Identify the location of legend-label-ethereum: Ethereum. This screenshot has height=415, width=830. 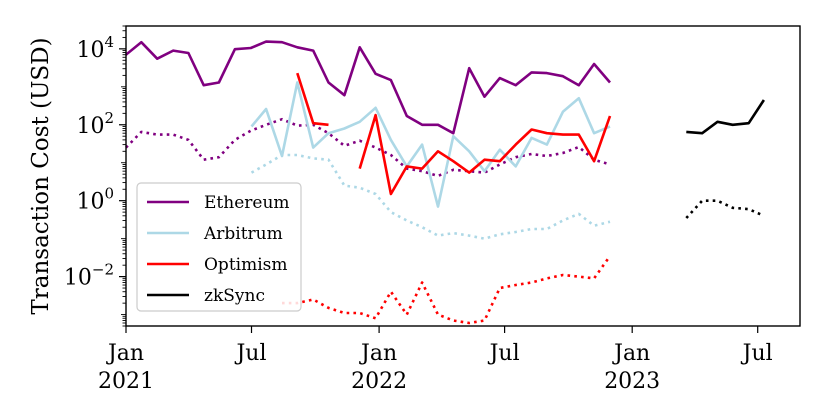
(247, 203).